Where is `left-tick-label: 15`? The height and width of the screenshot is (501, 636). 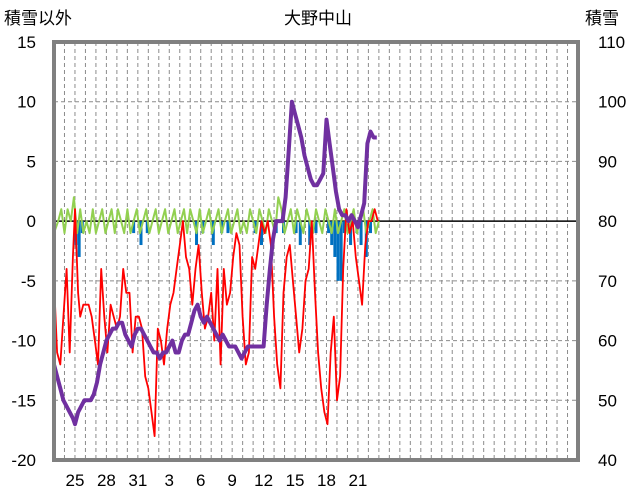 left-tick-label: 15 is located at coordinates (26, 42).